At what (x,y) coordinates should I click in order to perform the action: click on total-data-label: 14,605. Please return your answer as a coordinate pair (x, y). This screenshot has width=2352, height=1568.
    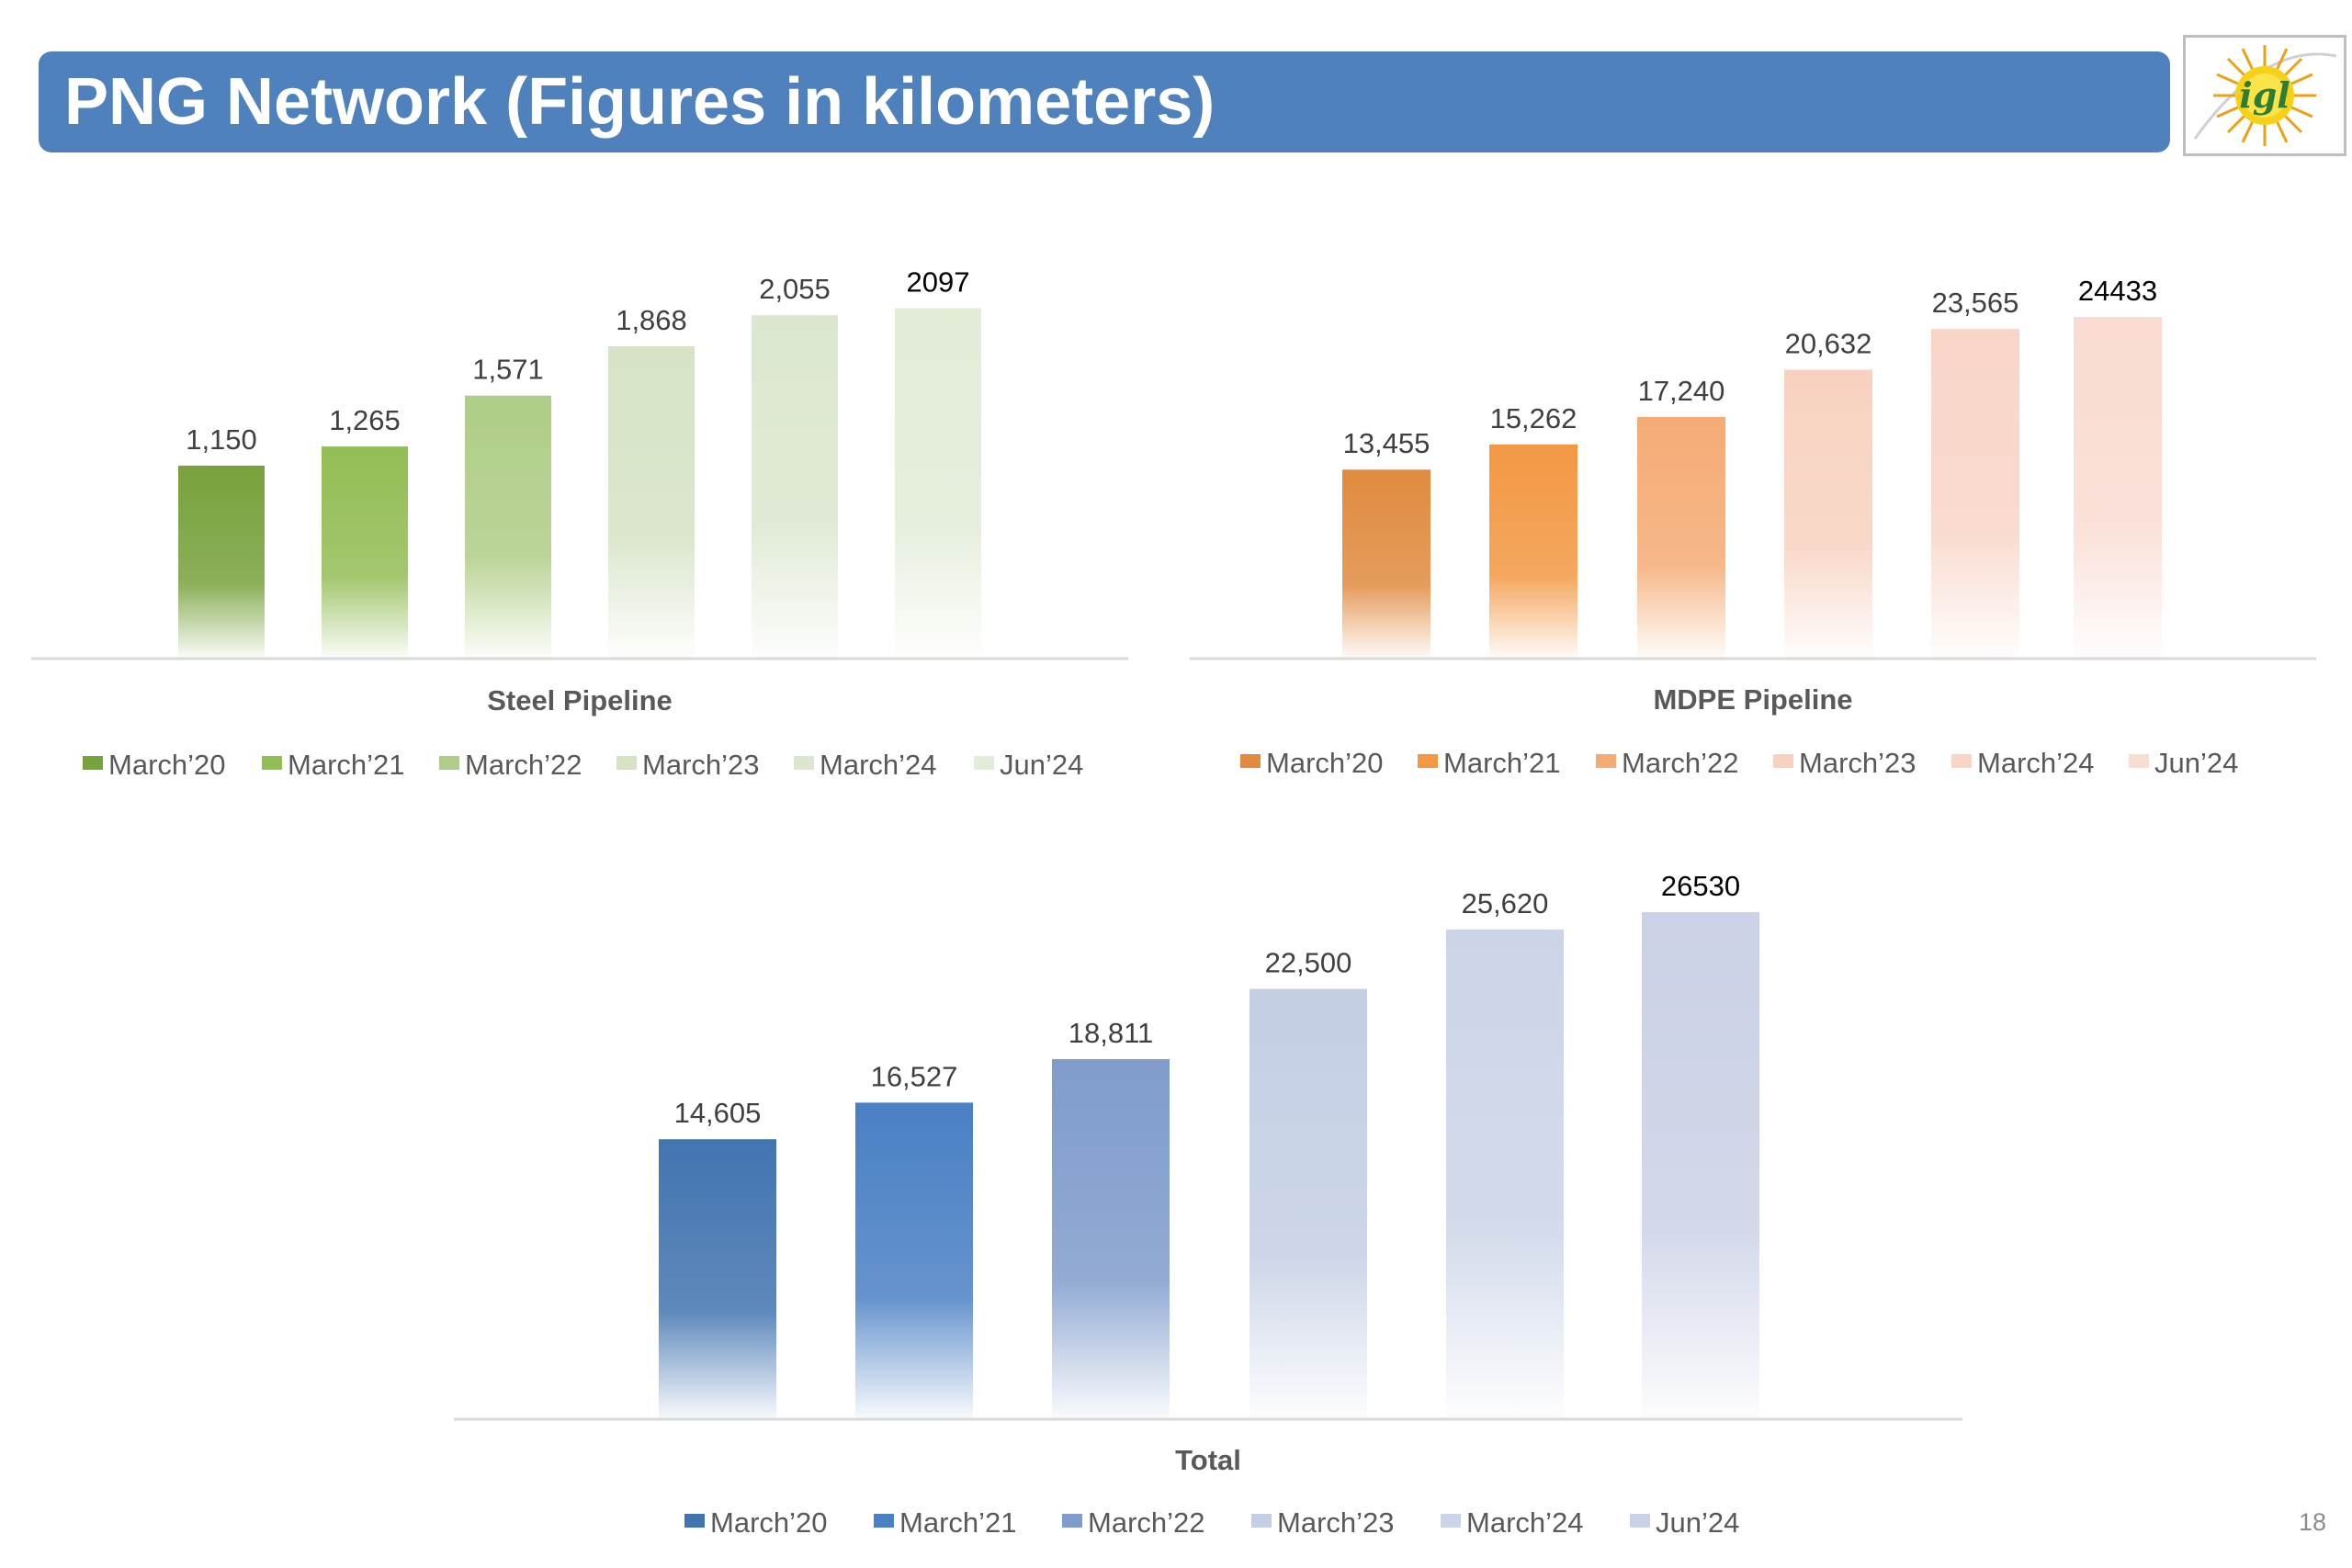
    Looking at the image, I should click on (718, 1113).